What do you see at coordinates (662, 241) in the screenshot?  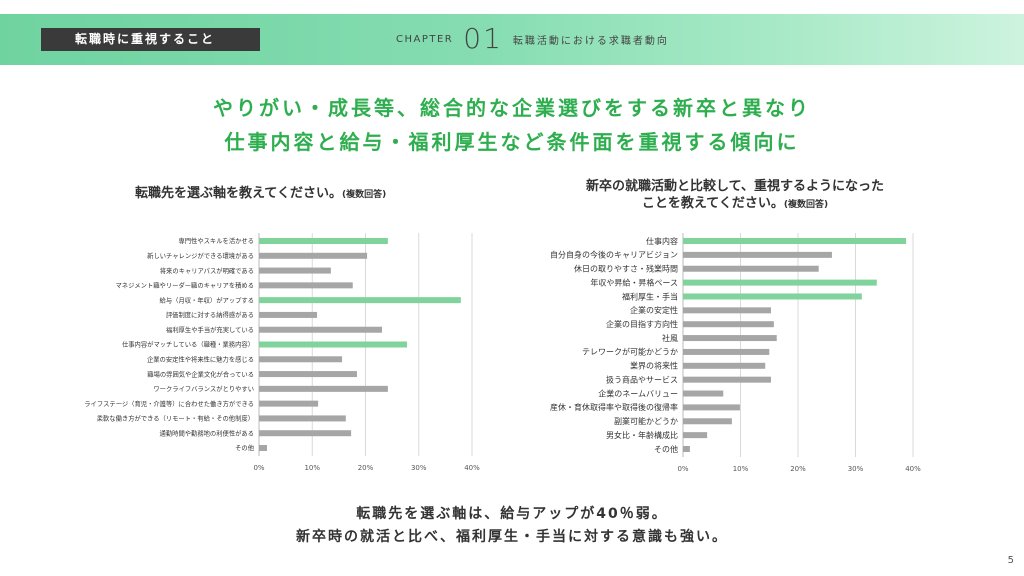 I see `chart-2-category-label: 仕事内容` at bounding box center [662, 241].